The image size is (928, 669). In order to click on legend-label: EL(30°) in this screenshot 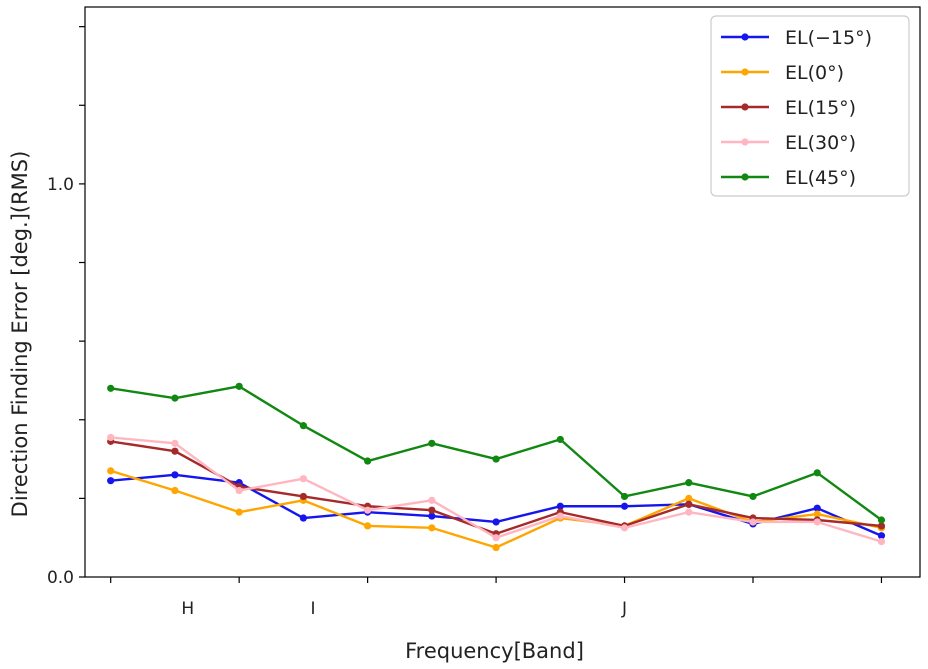, I will do `click(820, 143)`.